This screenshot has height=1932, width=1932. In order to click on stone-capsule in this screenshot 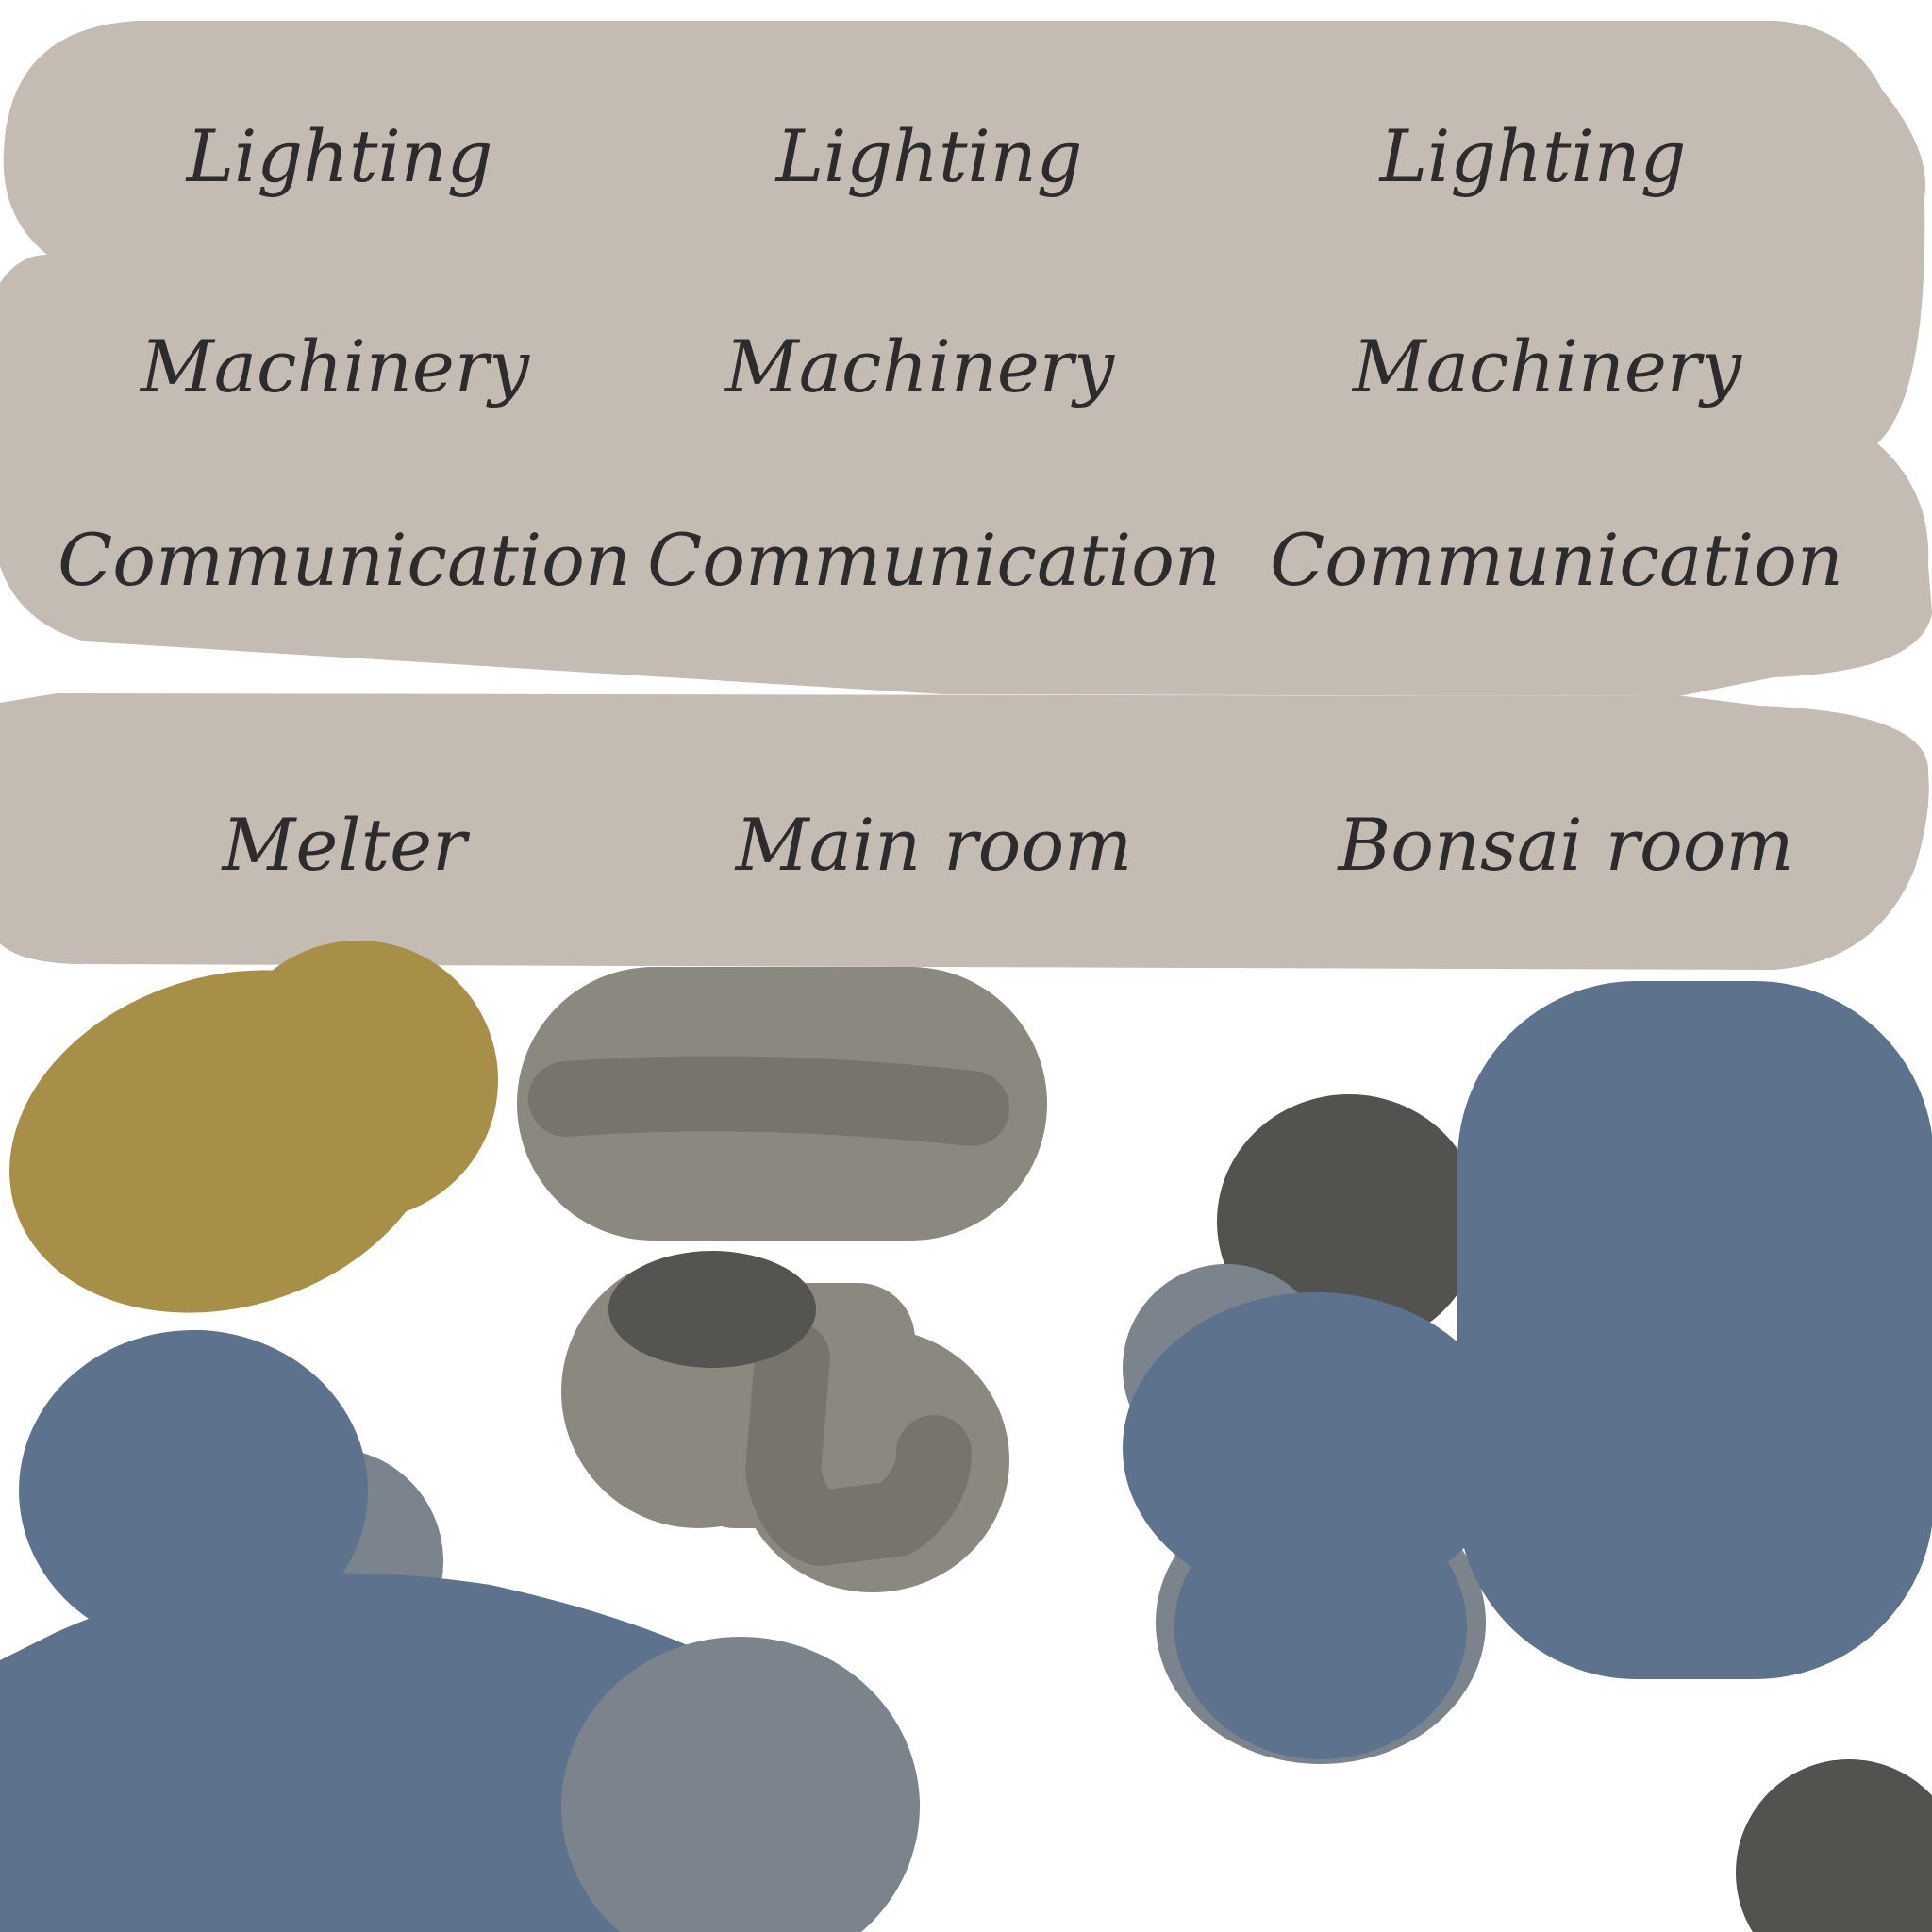, I will do `click(782, 1104)`.